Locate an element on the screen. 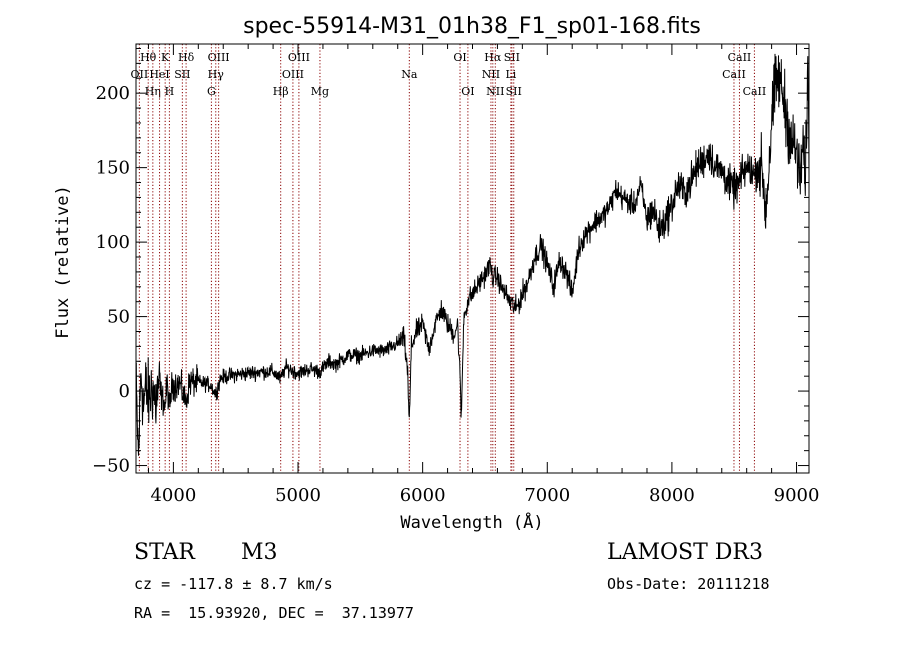 The width and height of the screenshot is (900, 649). line-label-16: OI is located at coordinates (459, 57).